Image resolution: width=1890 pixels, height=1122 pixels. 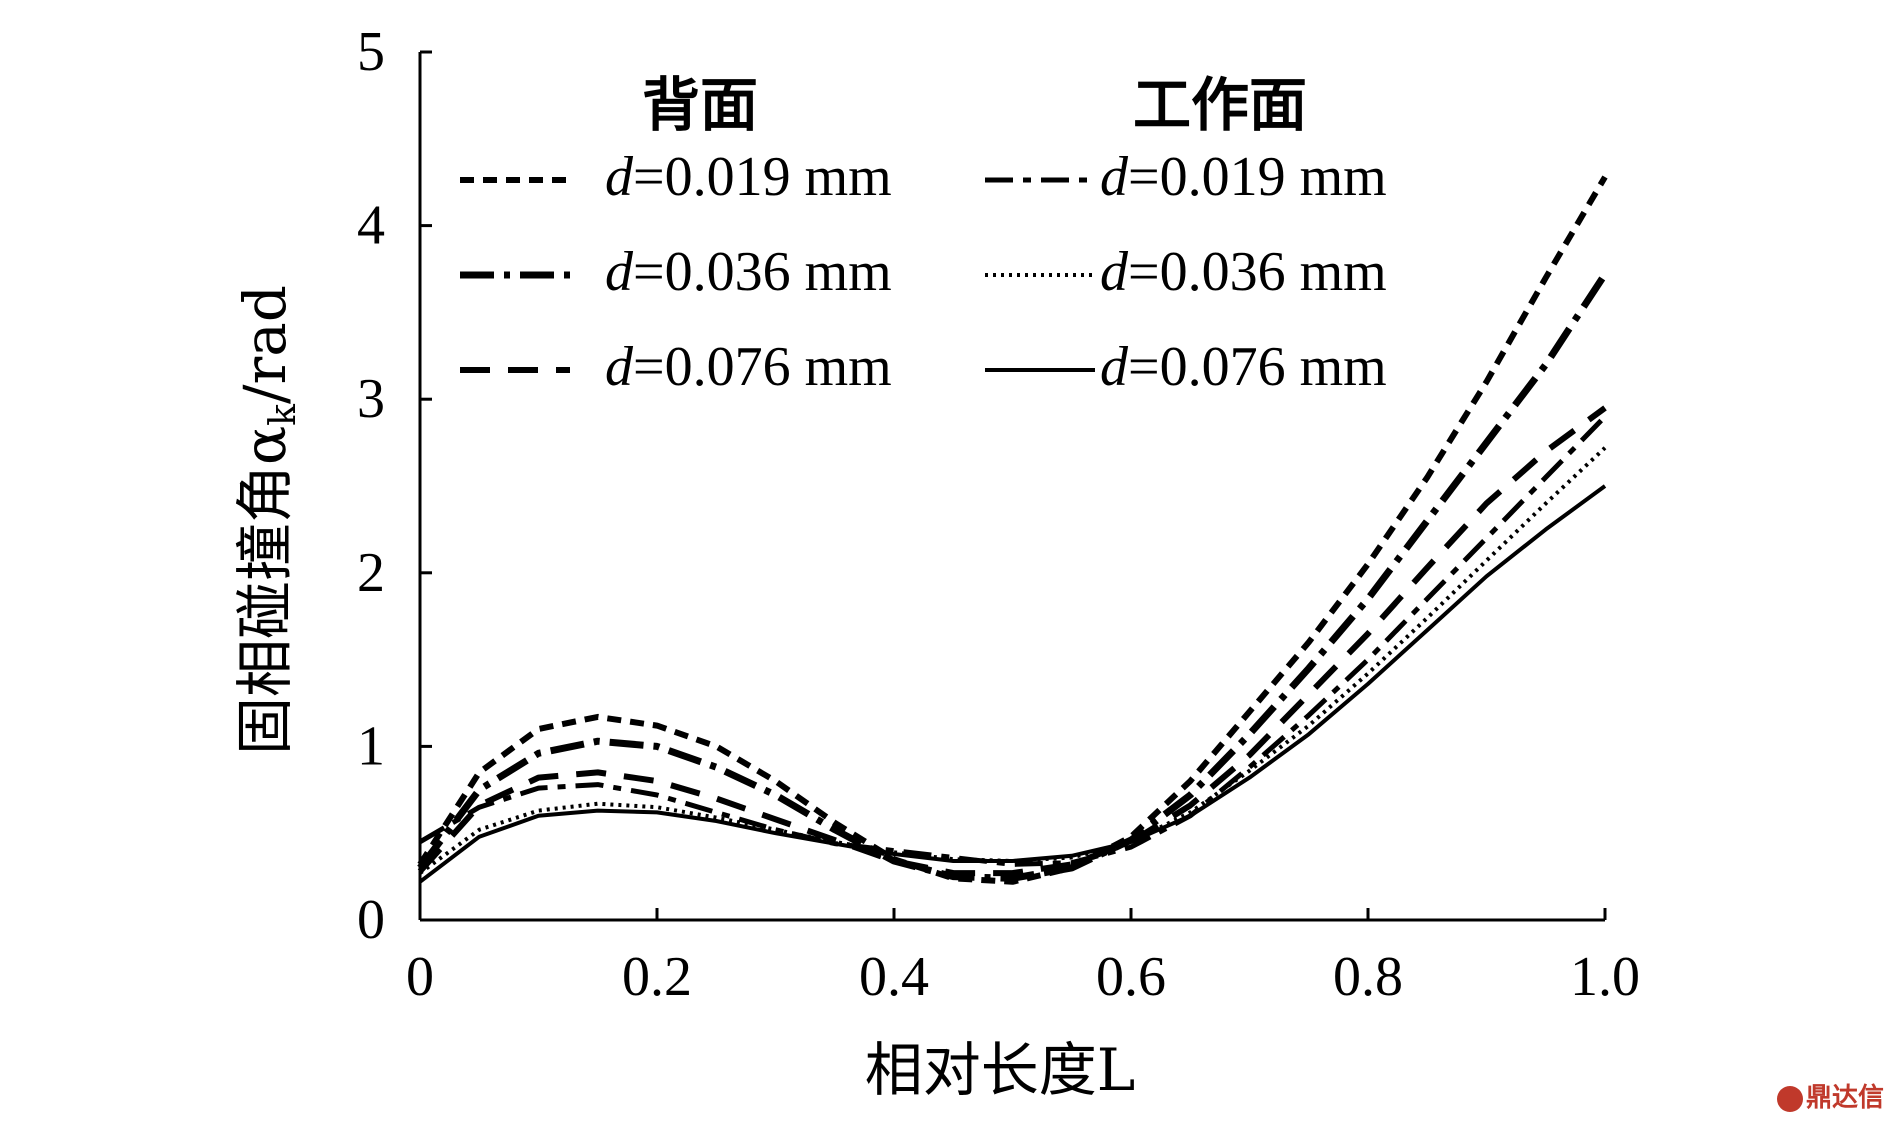 I want to click on watermark-text: 鼎达信, so click(x=1844, y=1098).